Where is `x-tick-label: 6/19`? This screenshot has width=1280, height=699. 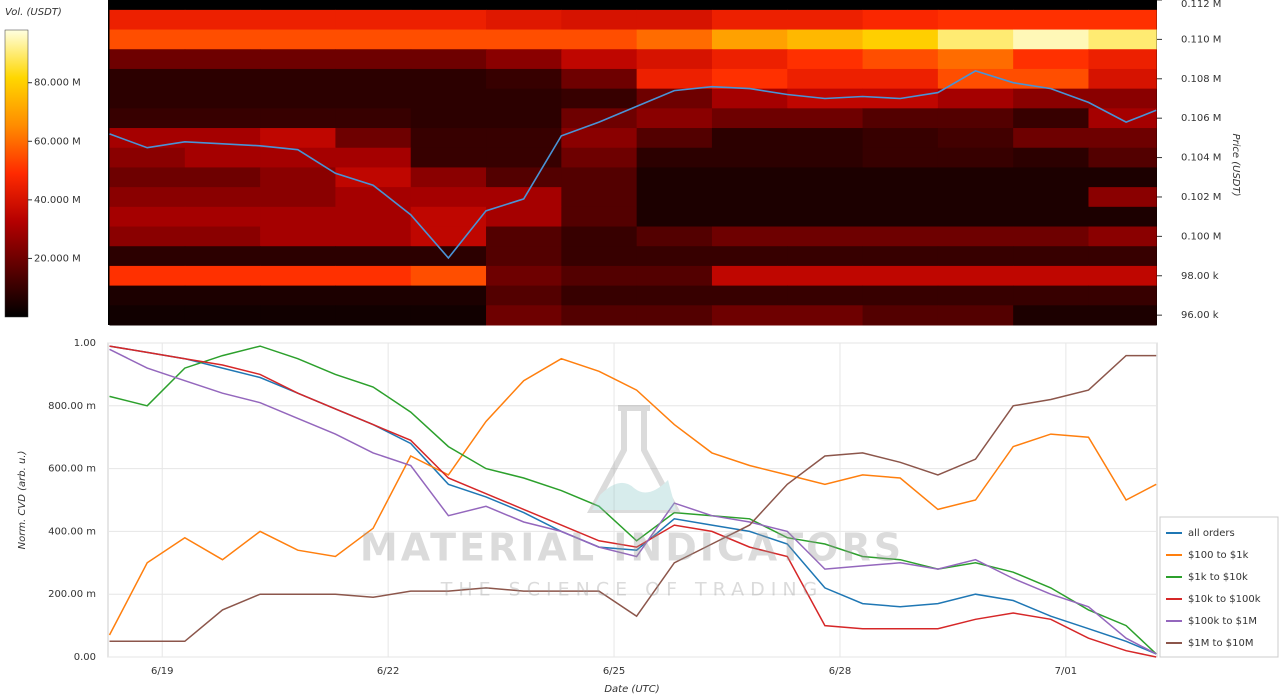 x-tick-label: 6/19 is located at coordinates (162, 671).